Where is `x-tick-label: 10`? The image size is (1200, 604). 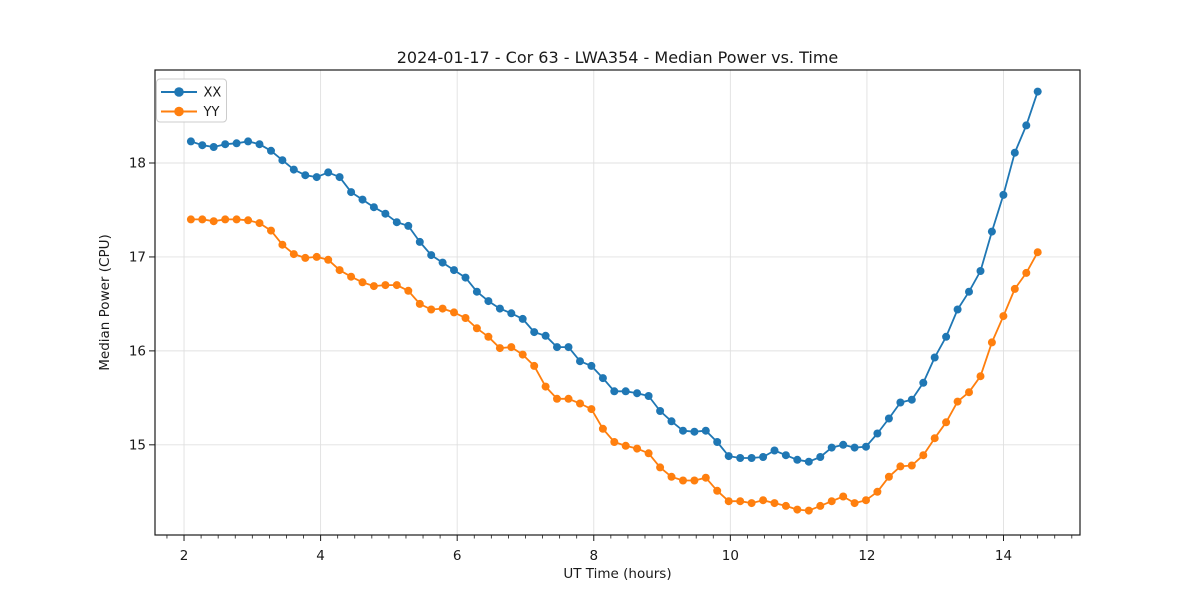 x-tick-label: 10 is located at coordinates (730, 556).